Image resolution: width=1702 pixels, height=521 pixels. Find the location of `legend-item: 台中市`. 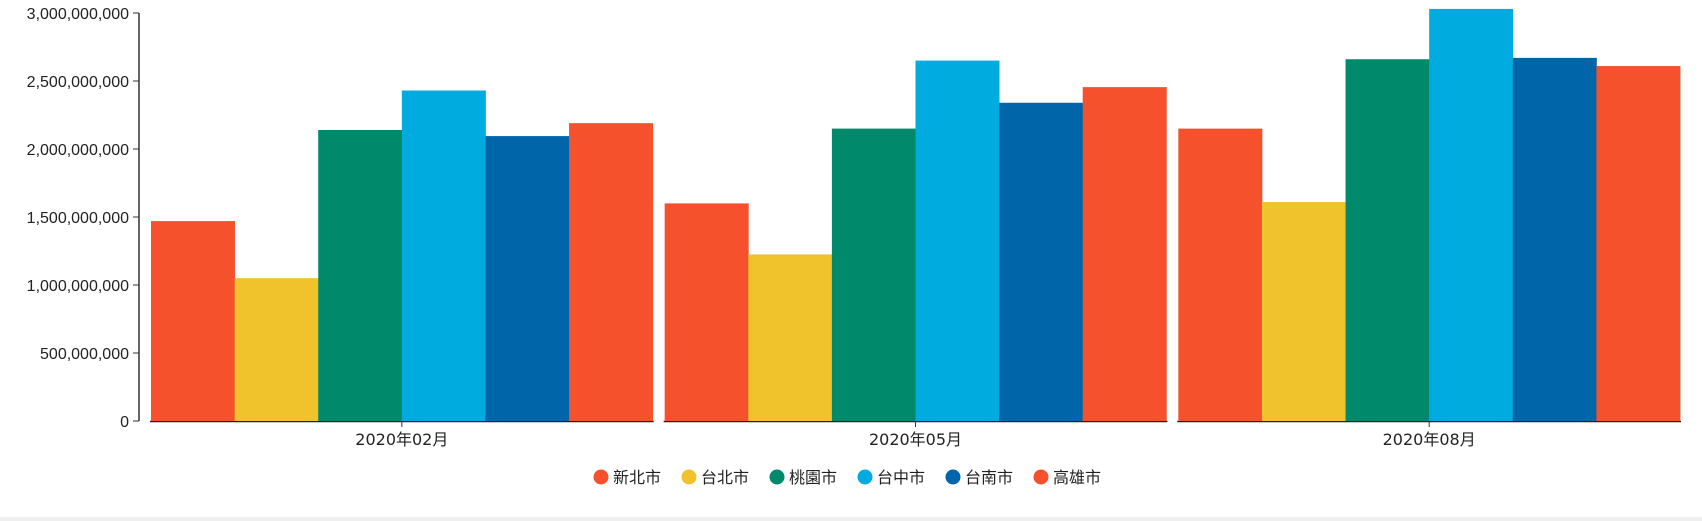

legend-item: 台中市 is located at coordinates (891, 477).